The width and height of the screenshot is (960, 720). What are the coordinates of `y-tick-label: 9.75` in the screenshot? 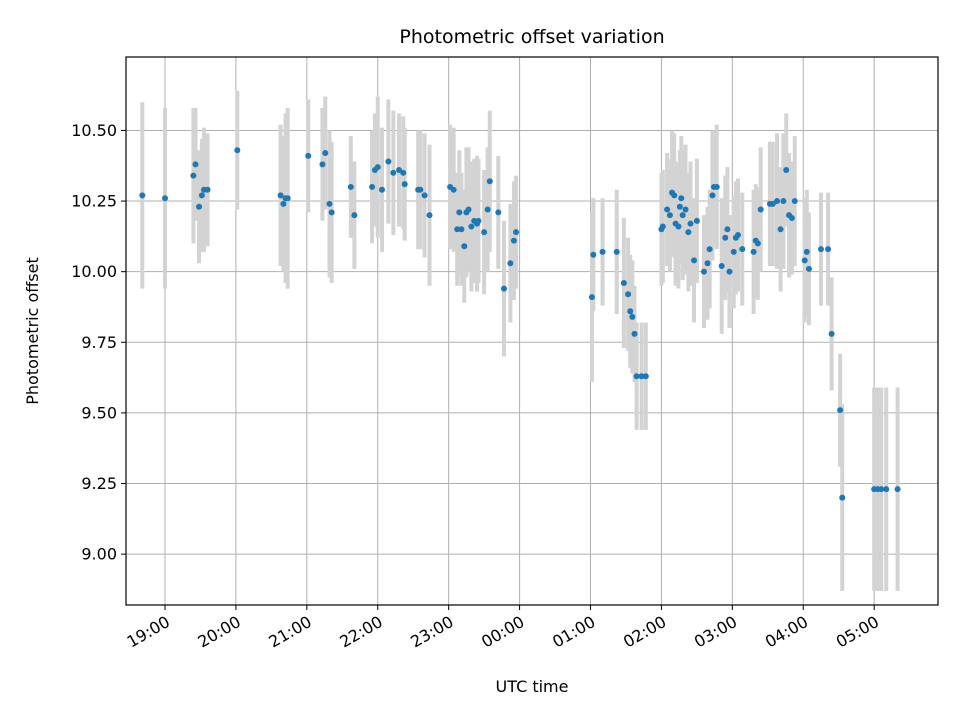 It's located at (99, 342).